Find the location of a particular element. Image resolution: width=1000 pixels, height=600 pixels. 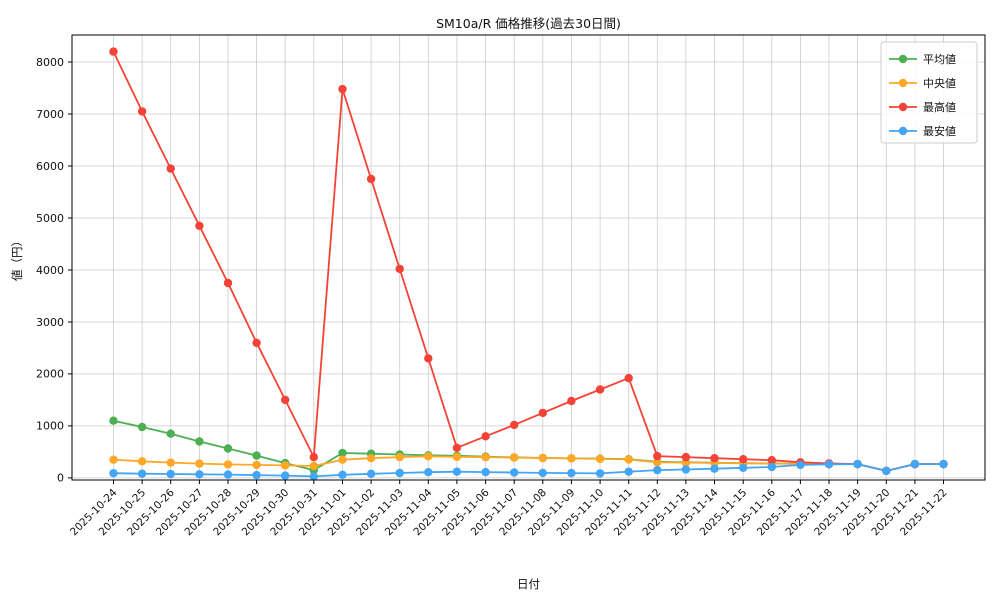

series-最安値 is located at coordinates (528, 470).